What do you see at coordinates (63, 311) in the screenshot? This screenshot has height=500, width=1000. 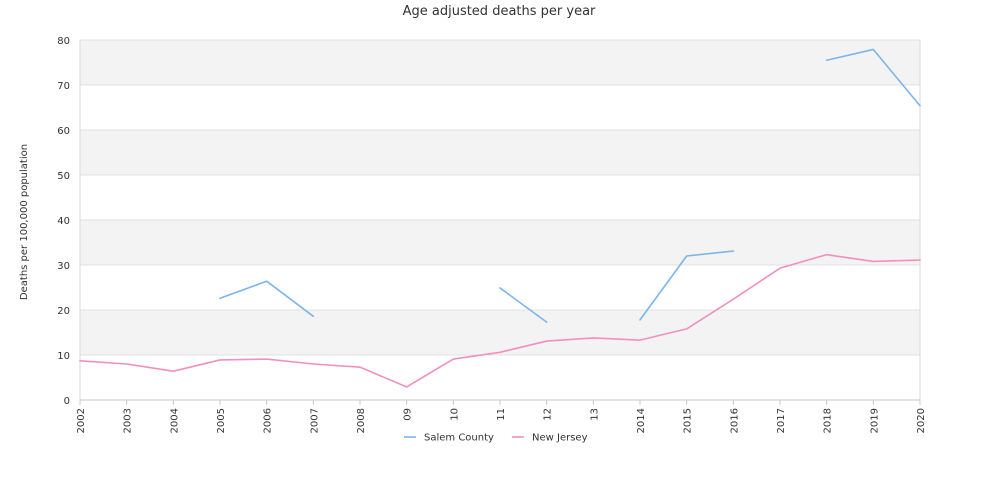 I see `y-tick-label: 20` at bounding box center [63, 311].